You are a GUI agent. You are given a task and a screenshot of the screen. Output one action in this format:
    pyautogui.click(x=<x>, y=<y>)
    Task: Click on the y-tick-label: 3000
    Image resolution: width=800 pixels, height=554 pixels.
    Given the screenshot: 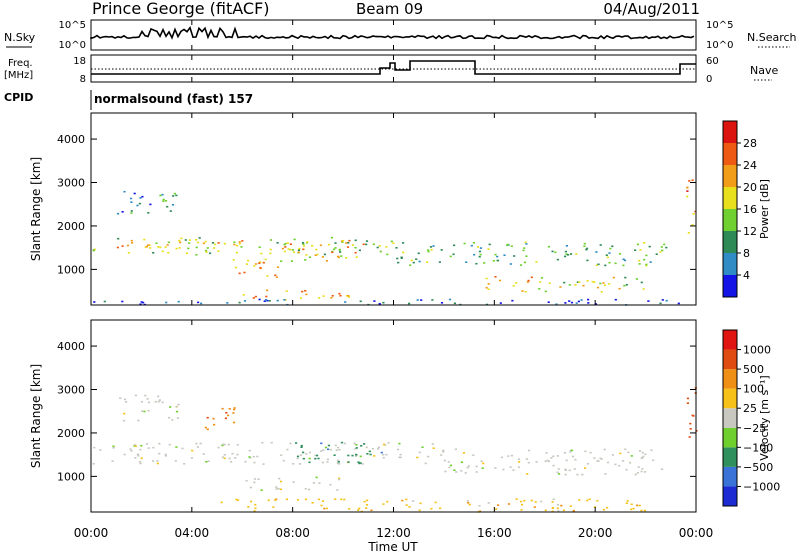 What is the action you would take?
    pyautogui.click(x=71, y=183)
    